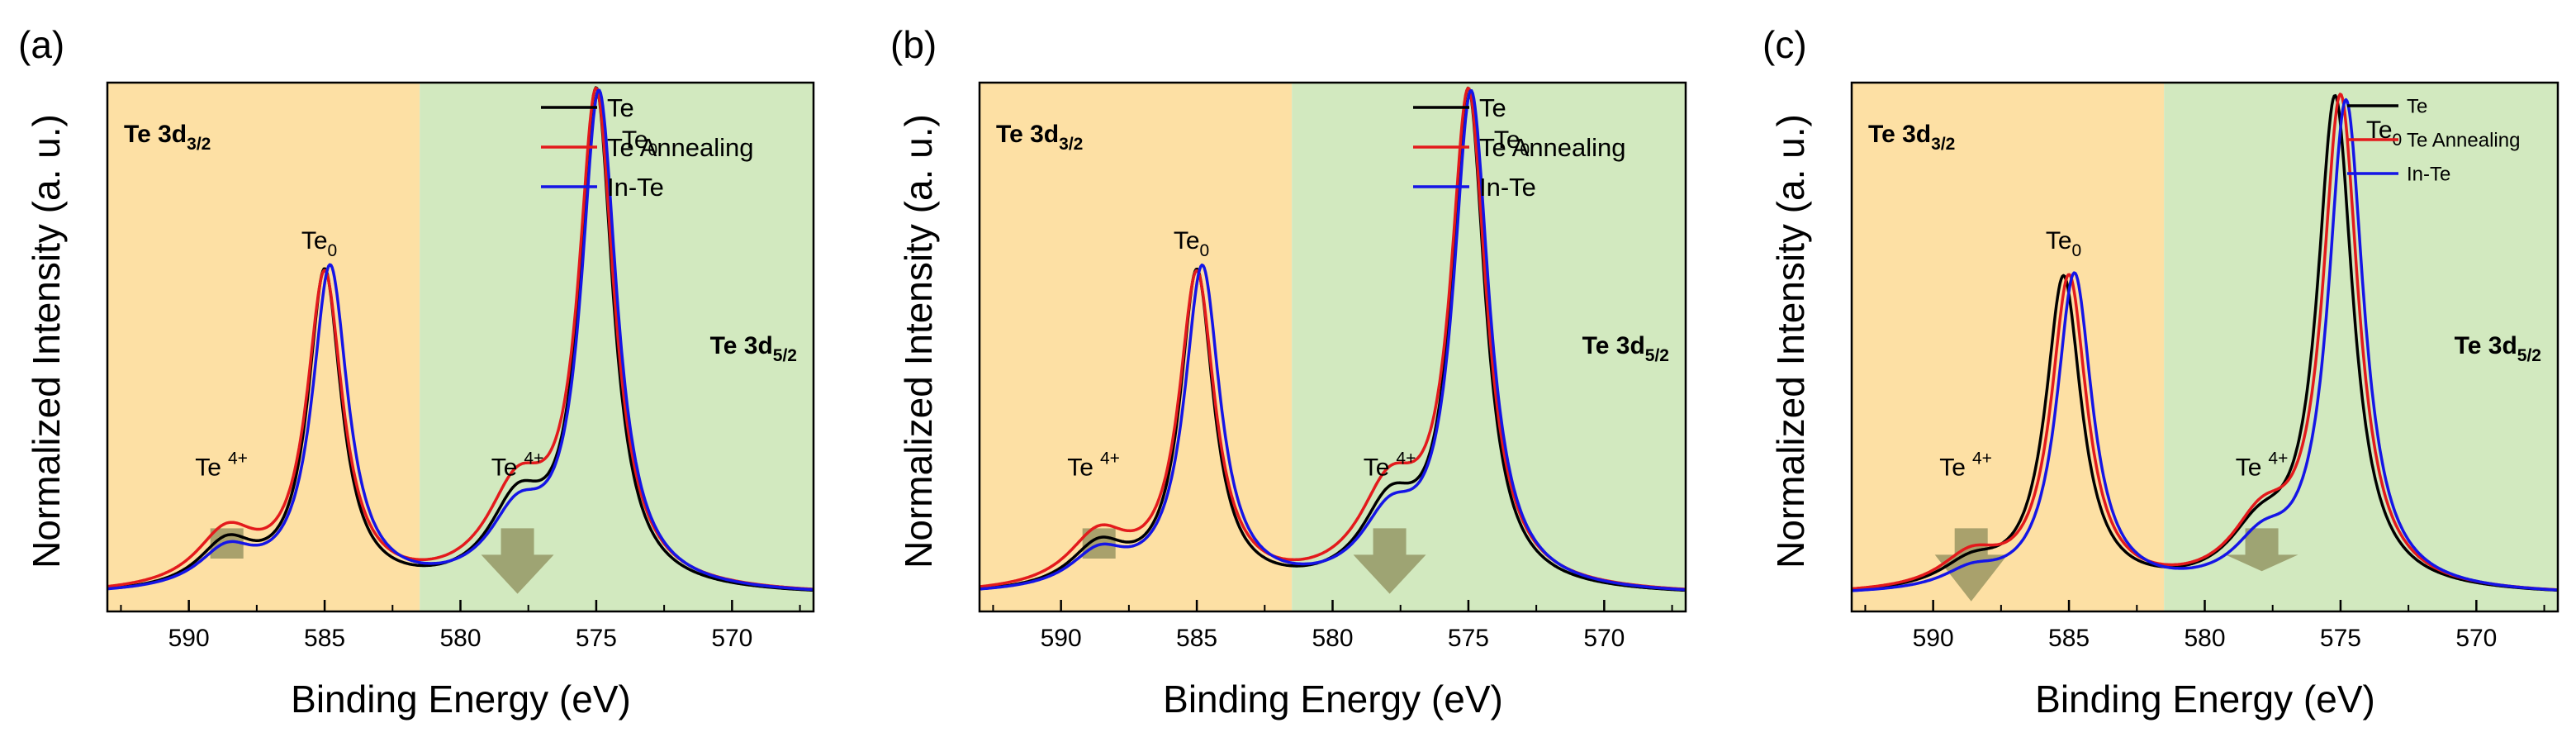  What do you see at coordinates (2361, 347) in the screenshot?
I see `region-te-3d52` at bounding box center [2361, 347].